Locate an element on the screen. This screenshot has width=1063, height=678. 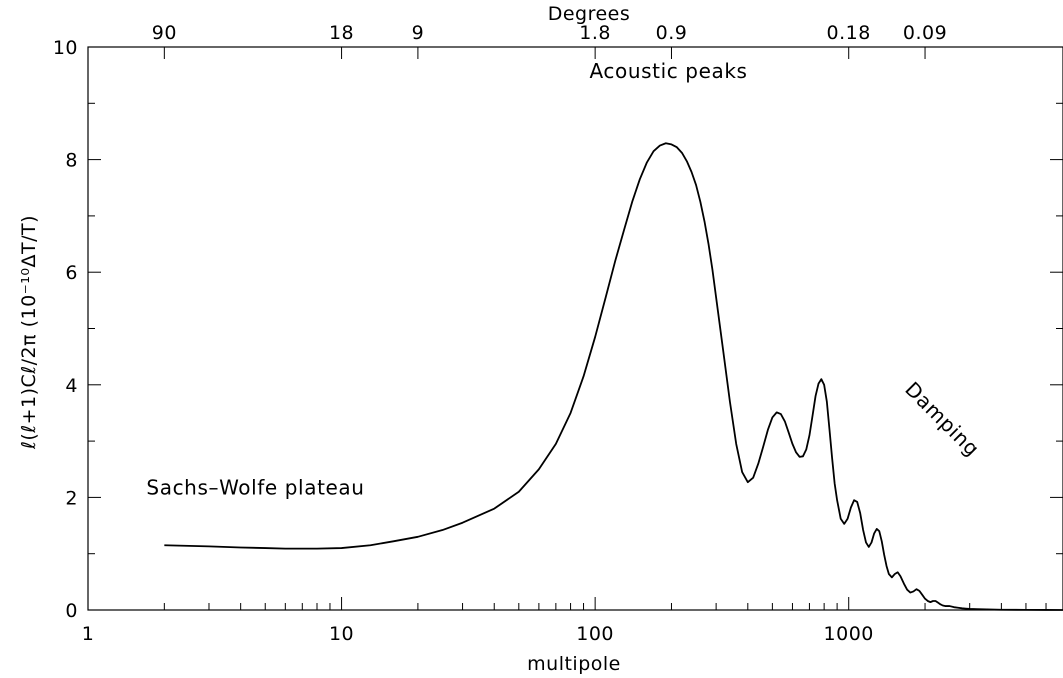
top-tick-label: 18 is located at coordinates (341, 33).